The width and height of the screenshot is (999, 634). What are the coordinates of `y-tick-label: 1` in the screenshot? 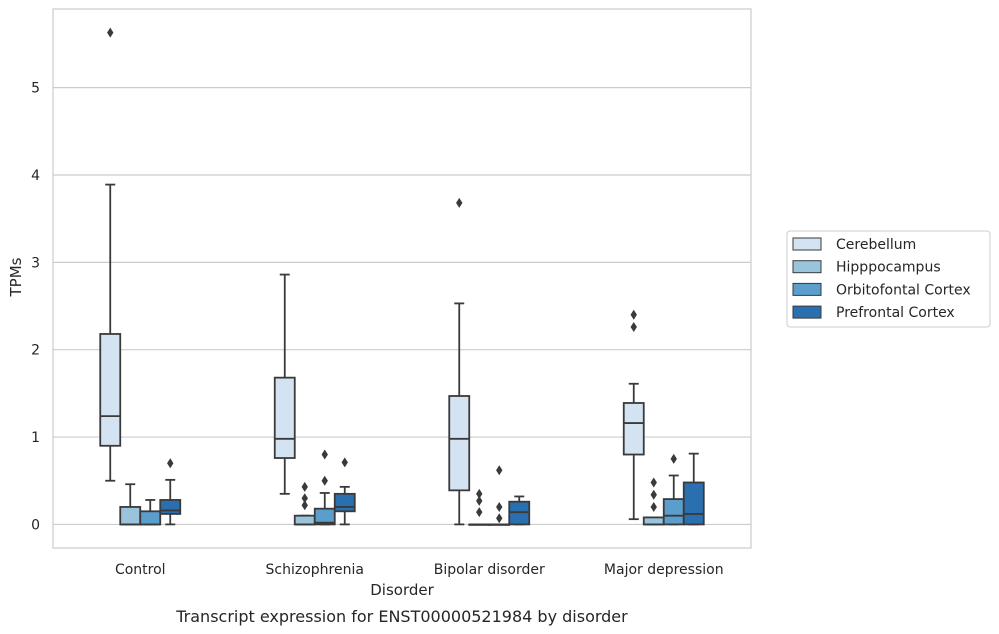 It's located at (35, 438).